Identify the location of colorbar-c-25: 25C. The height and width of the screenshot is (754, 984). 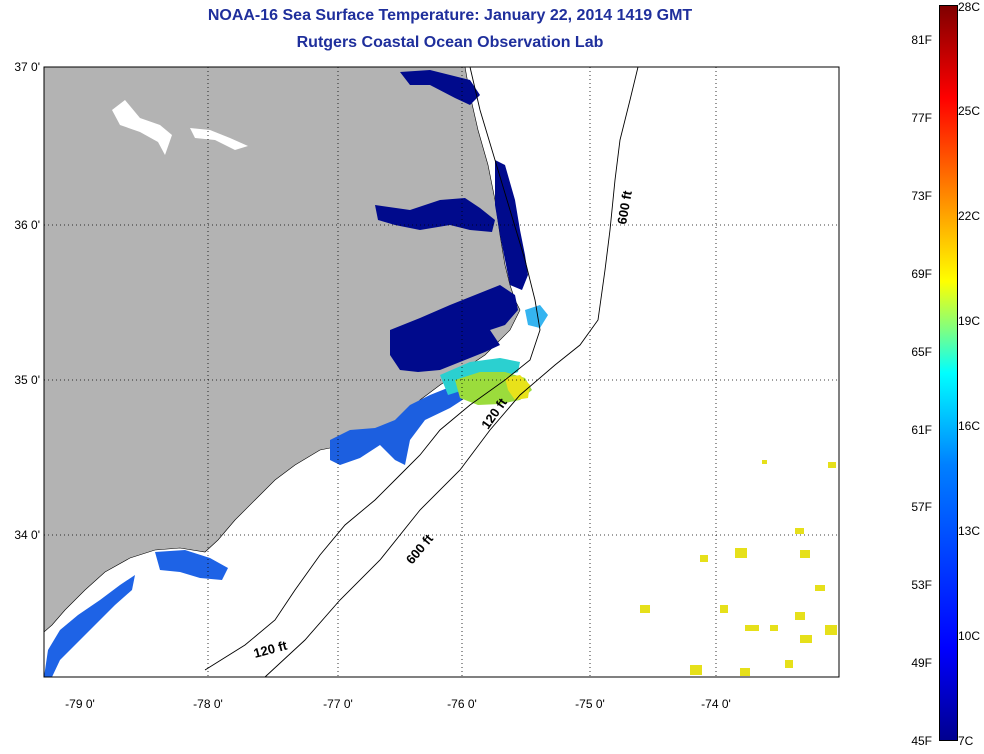
(969, 111).